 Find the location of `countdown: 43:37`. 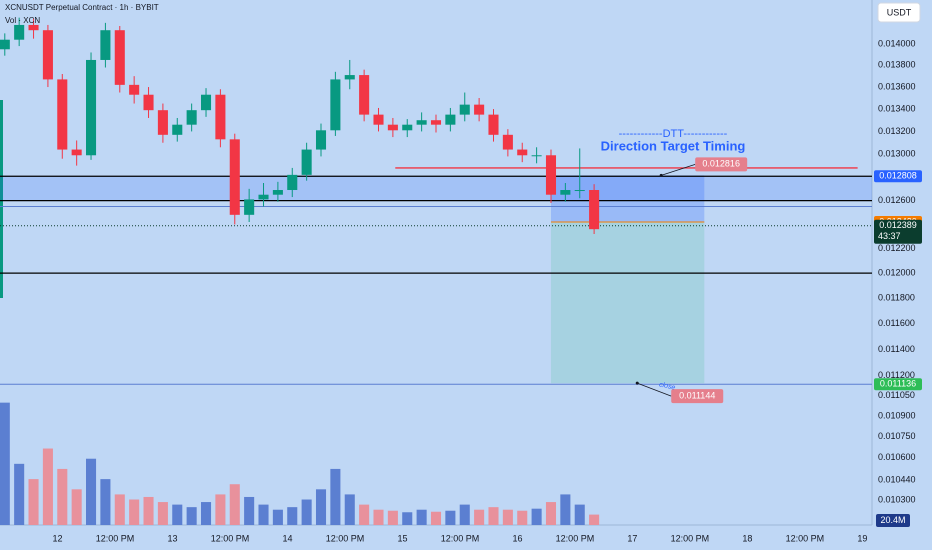

countdown: 43:37 is located at coordinates (889, 236).